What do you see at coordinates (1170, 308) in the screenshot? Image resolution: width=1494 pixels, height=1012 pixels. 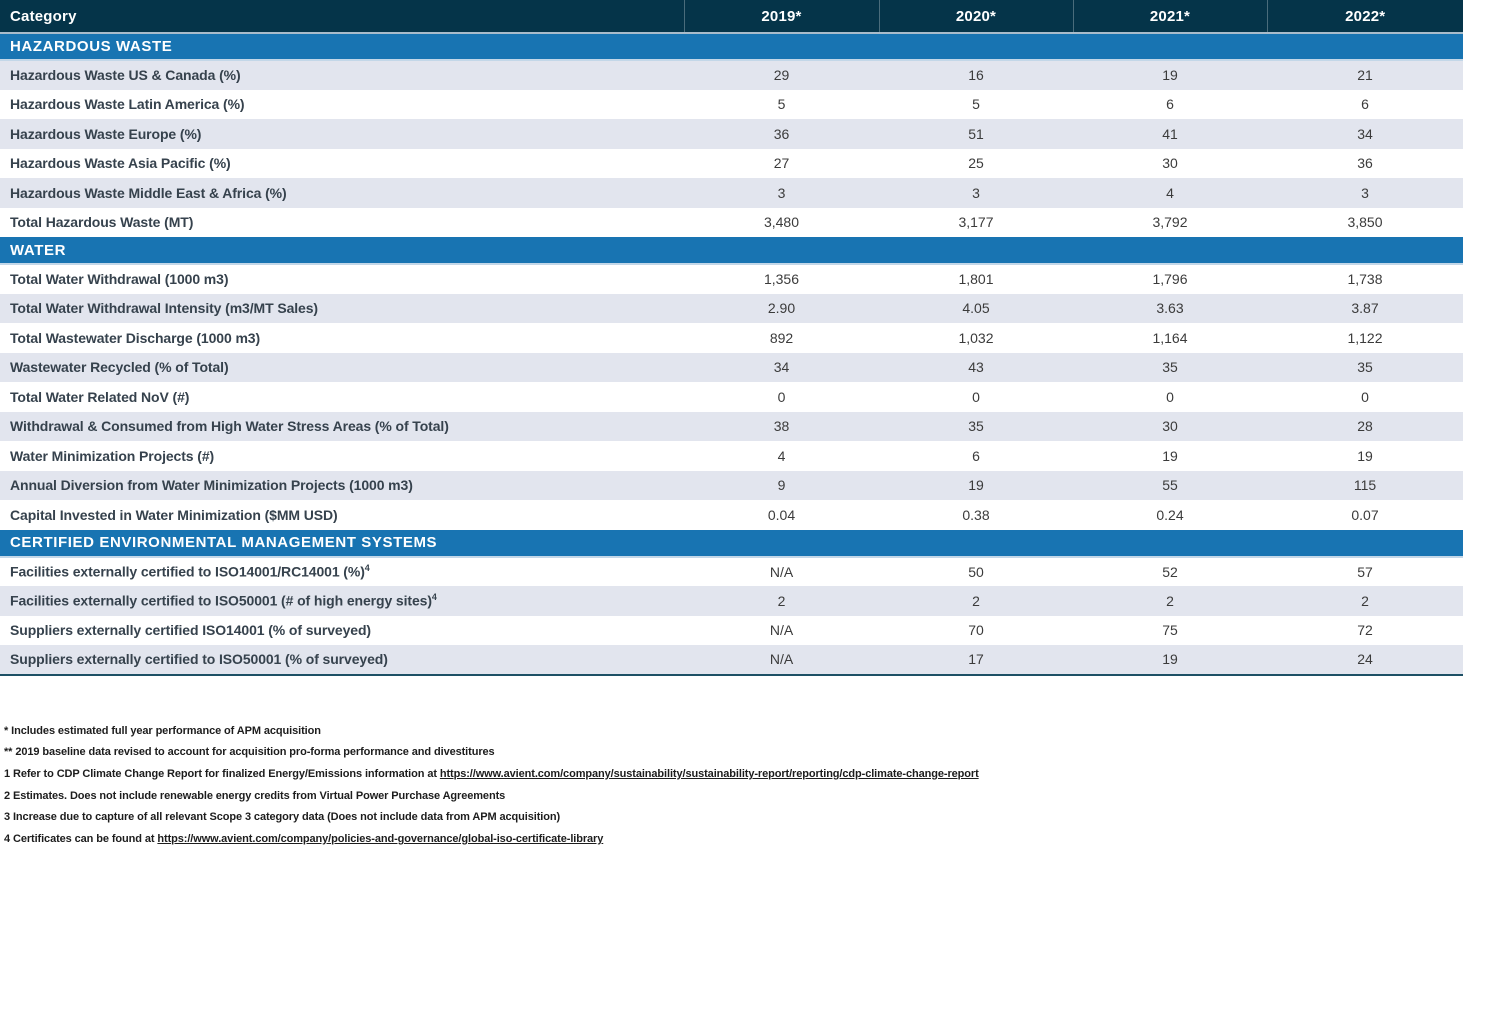 I see `cell-value: 3.63` at bounding box center [1170, 308].